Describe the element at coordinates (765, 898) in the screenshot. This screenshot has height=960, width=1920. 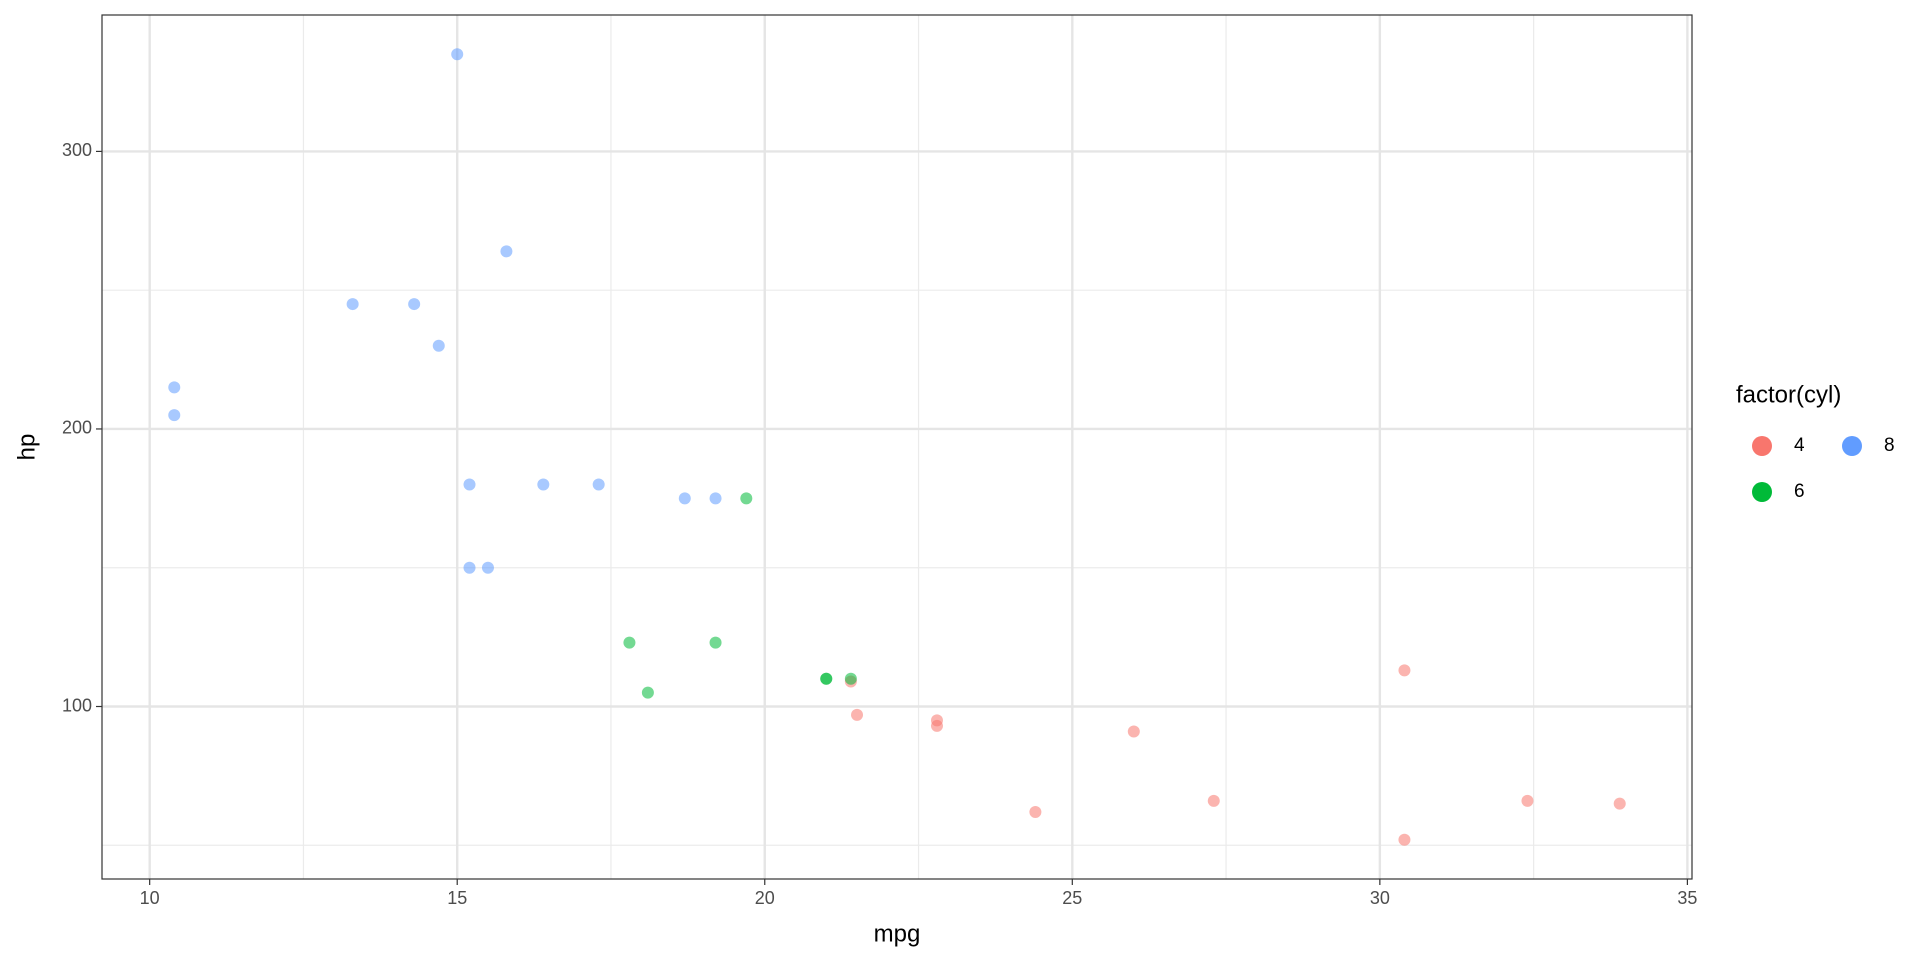
I see `x-tick-label: 20` at that location.